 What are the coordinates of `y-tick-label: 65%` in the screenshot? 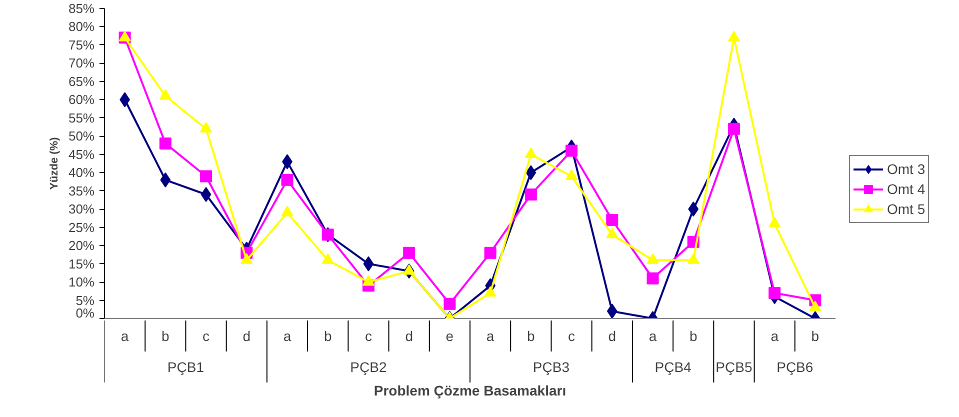 It's located at (81, 81).